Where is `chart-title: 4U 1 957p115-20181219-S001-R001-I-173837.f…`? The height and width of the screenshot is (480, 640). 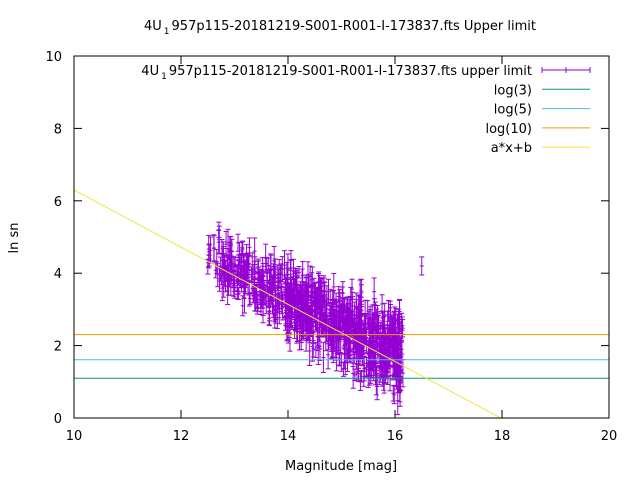
chart-title: 4U 1 957p115-20181219-S001-R001-I-173837.f… is located at coordinates (340, 28).